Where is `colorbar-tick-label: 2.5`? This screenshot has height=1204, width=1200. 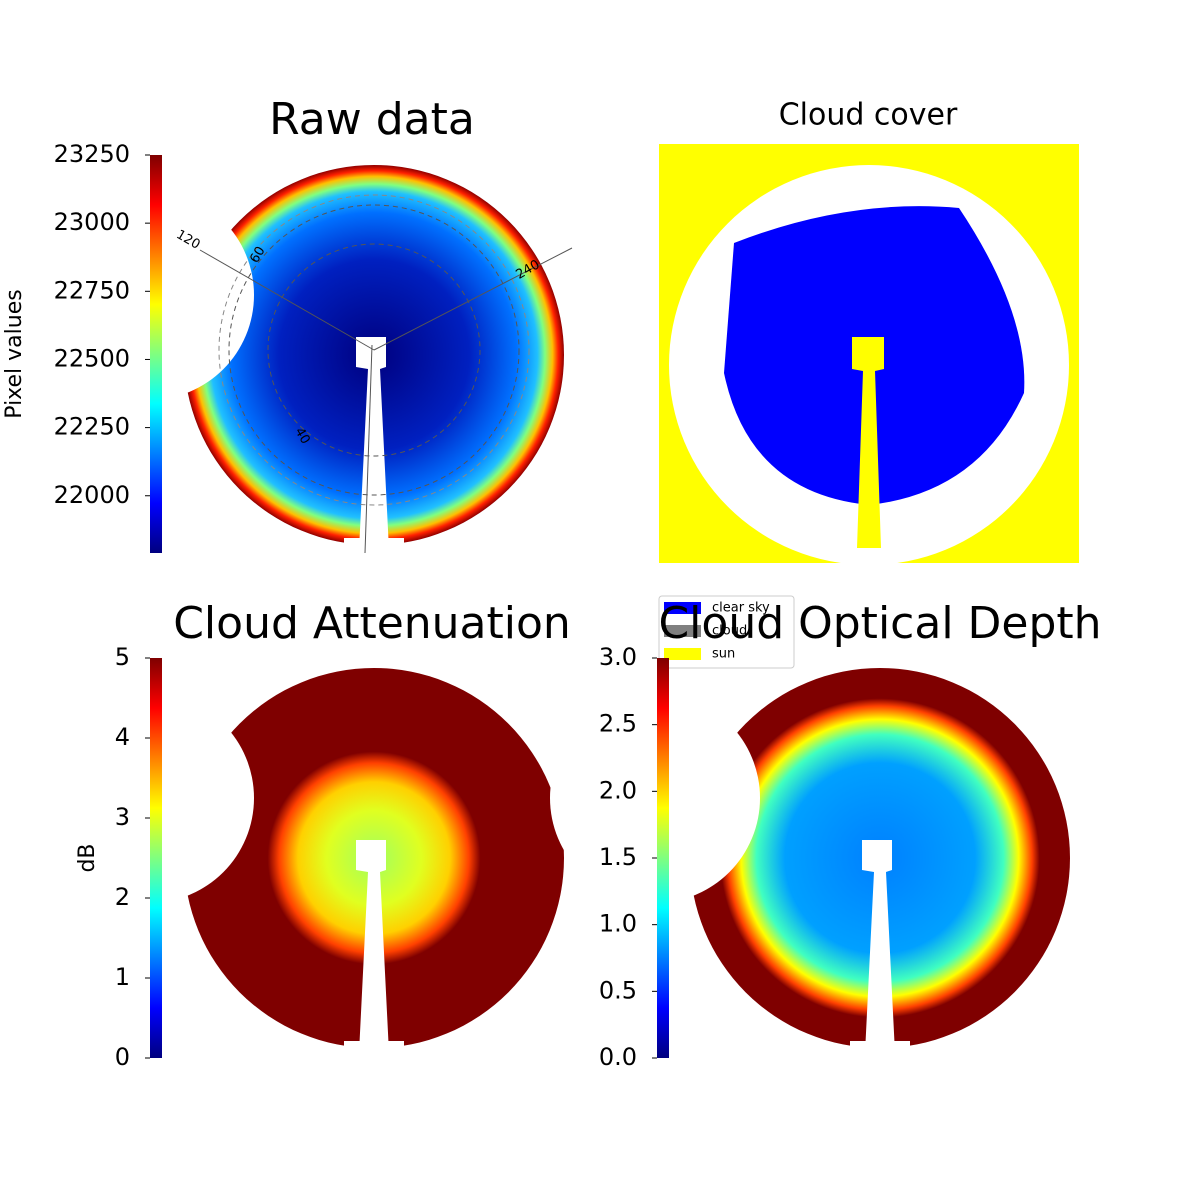 colorbar-tick-label: 2.5 is located at coordinates (618, 724).